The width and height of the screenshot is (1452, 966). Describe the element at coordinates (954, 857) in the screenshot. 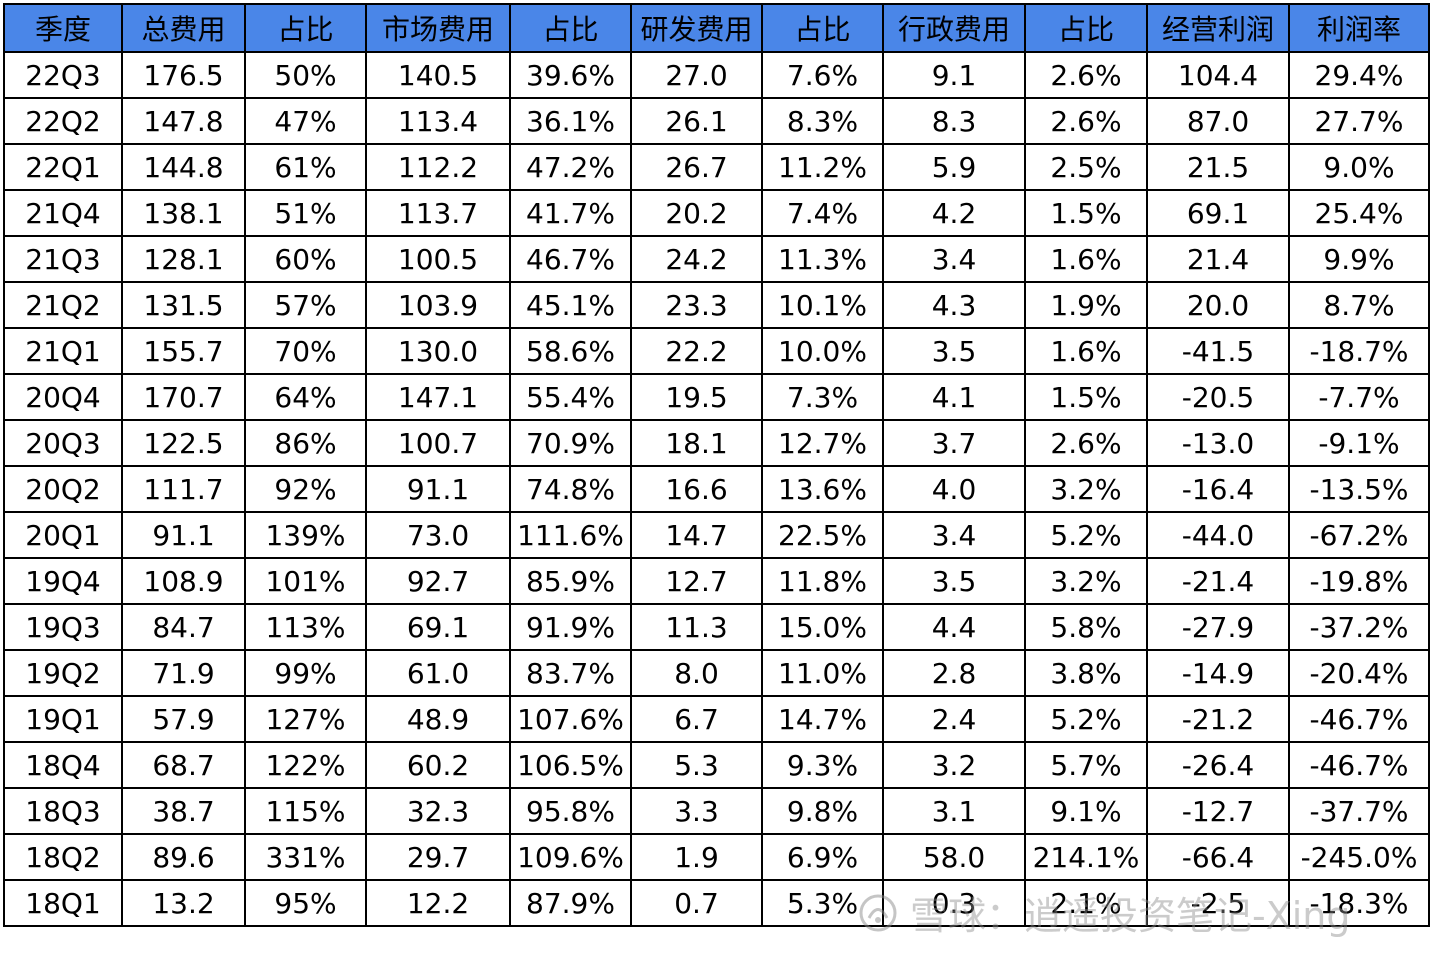

I see `table-cell: 58.0` at that location.